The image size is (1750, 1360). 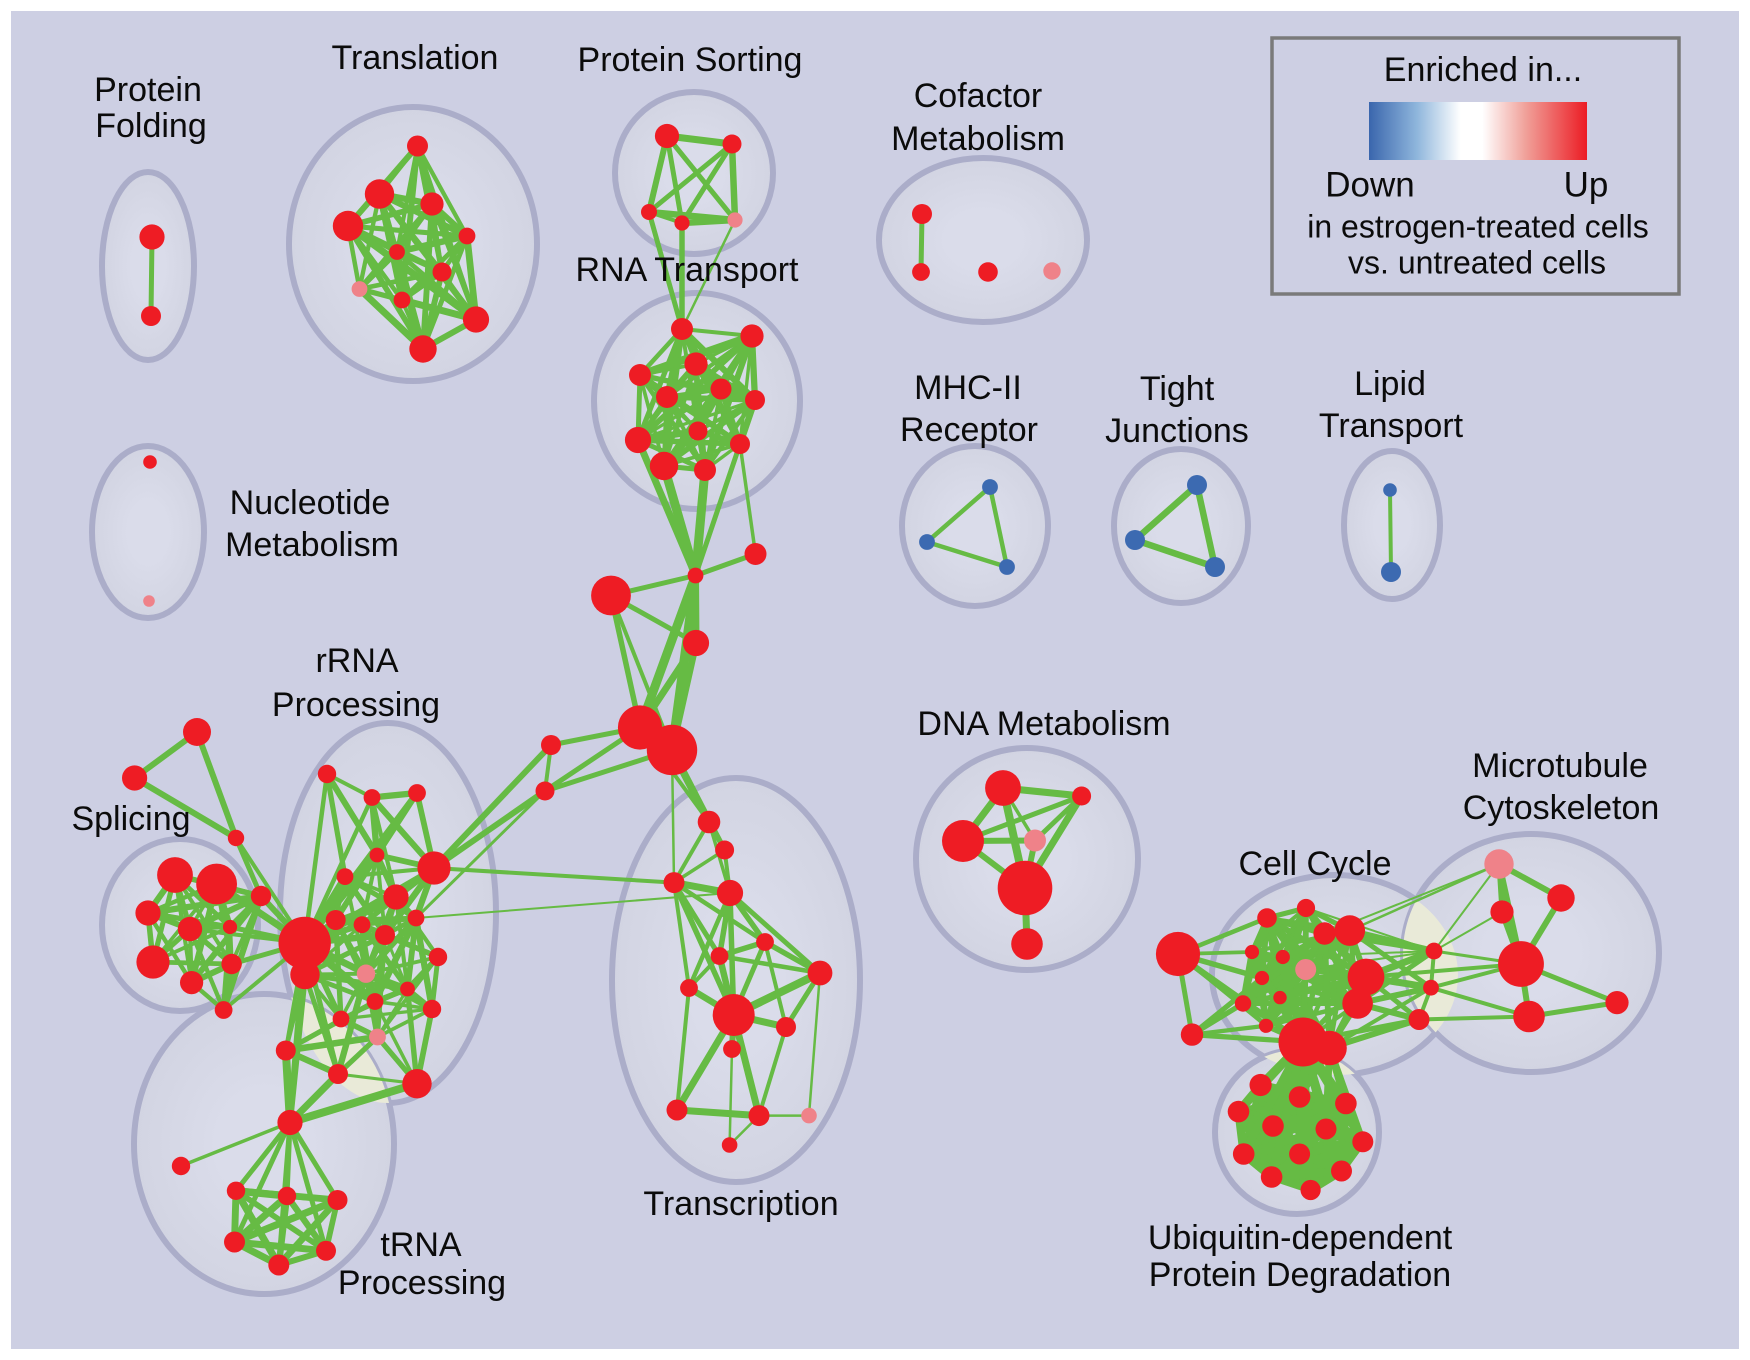 What do you see at coordinates (1477, 262) in the screenshot?
I see `svg-text: vs. untreated cells` at bounding box center [1477, 262].